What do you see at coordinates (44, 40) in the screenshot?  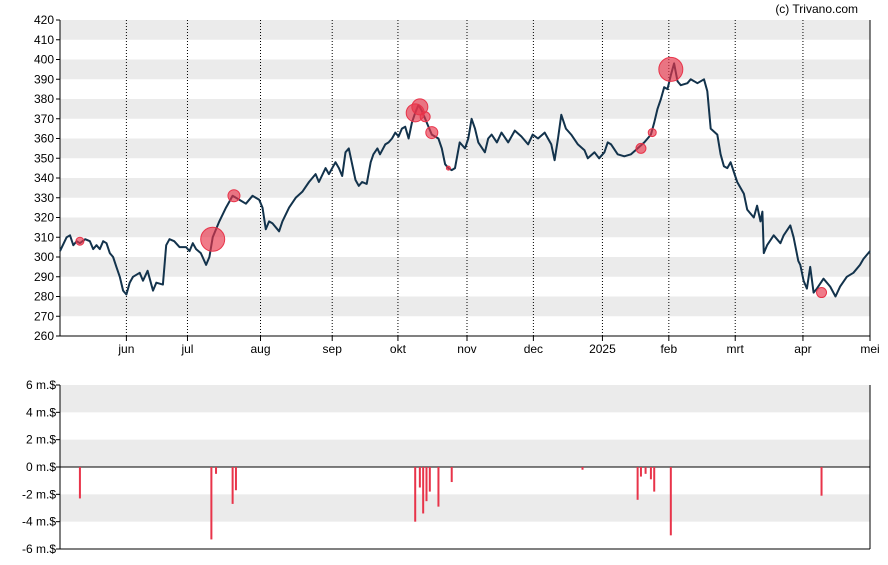 I see `y-tick-label: 410` at bounding box center [44, 40].